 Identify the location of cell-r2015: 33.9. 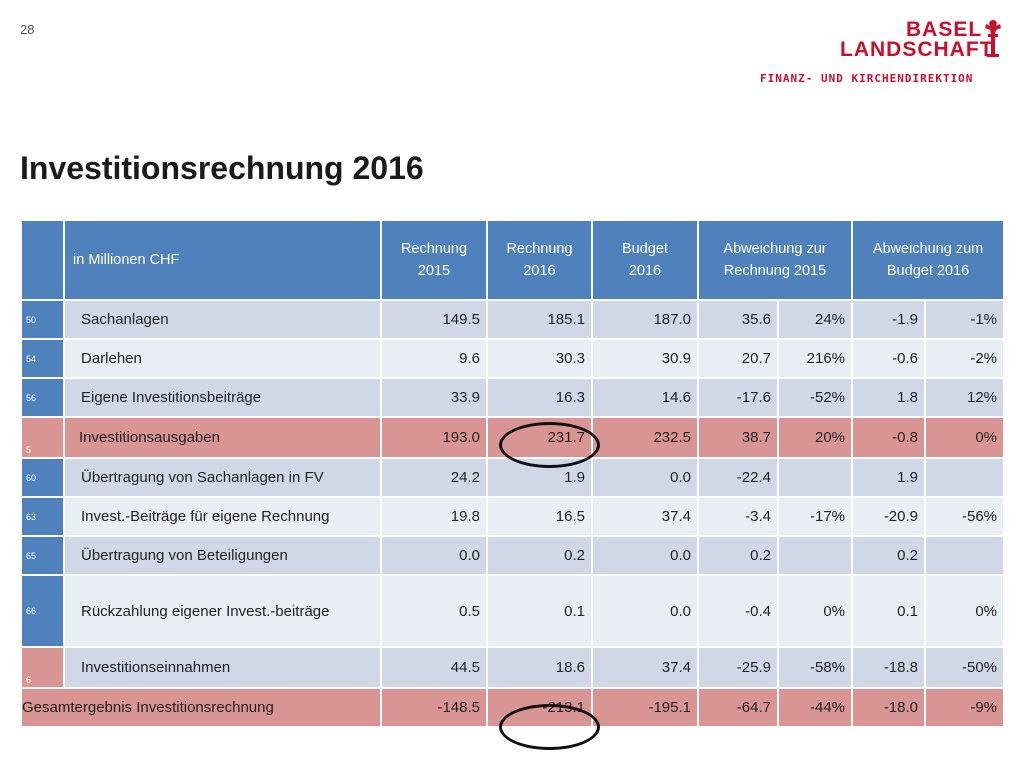
(434, 397).